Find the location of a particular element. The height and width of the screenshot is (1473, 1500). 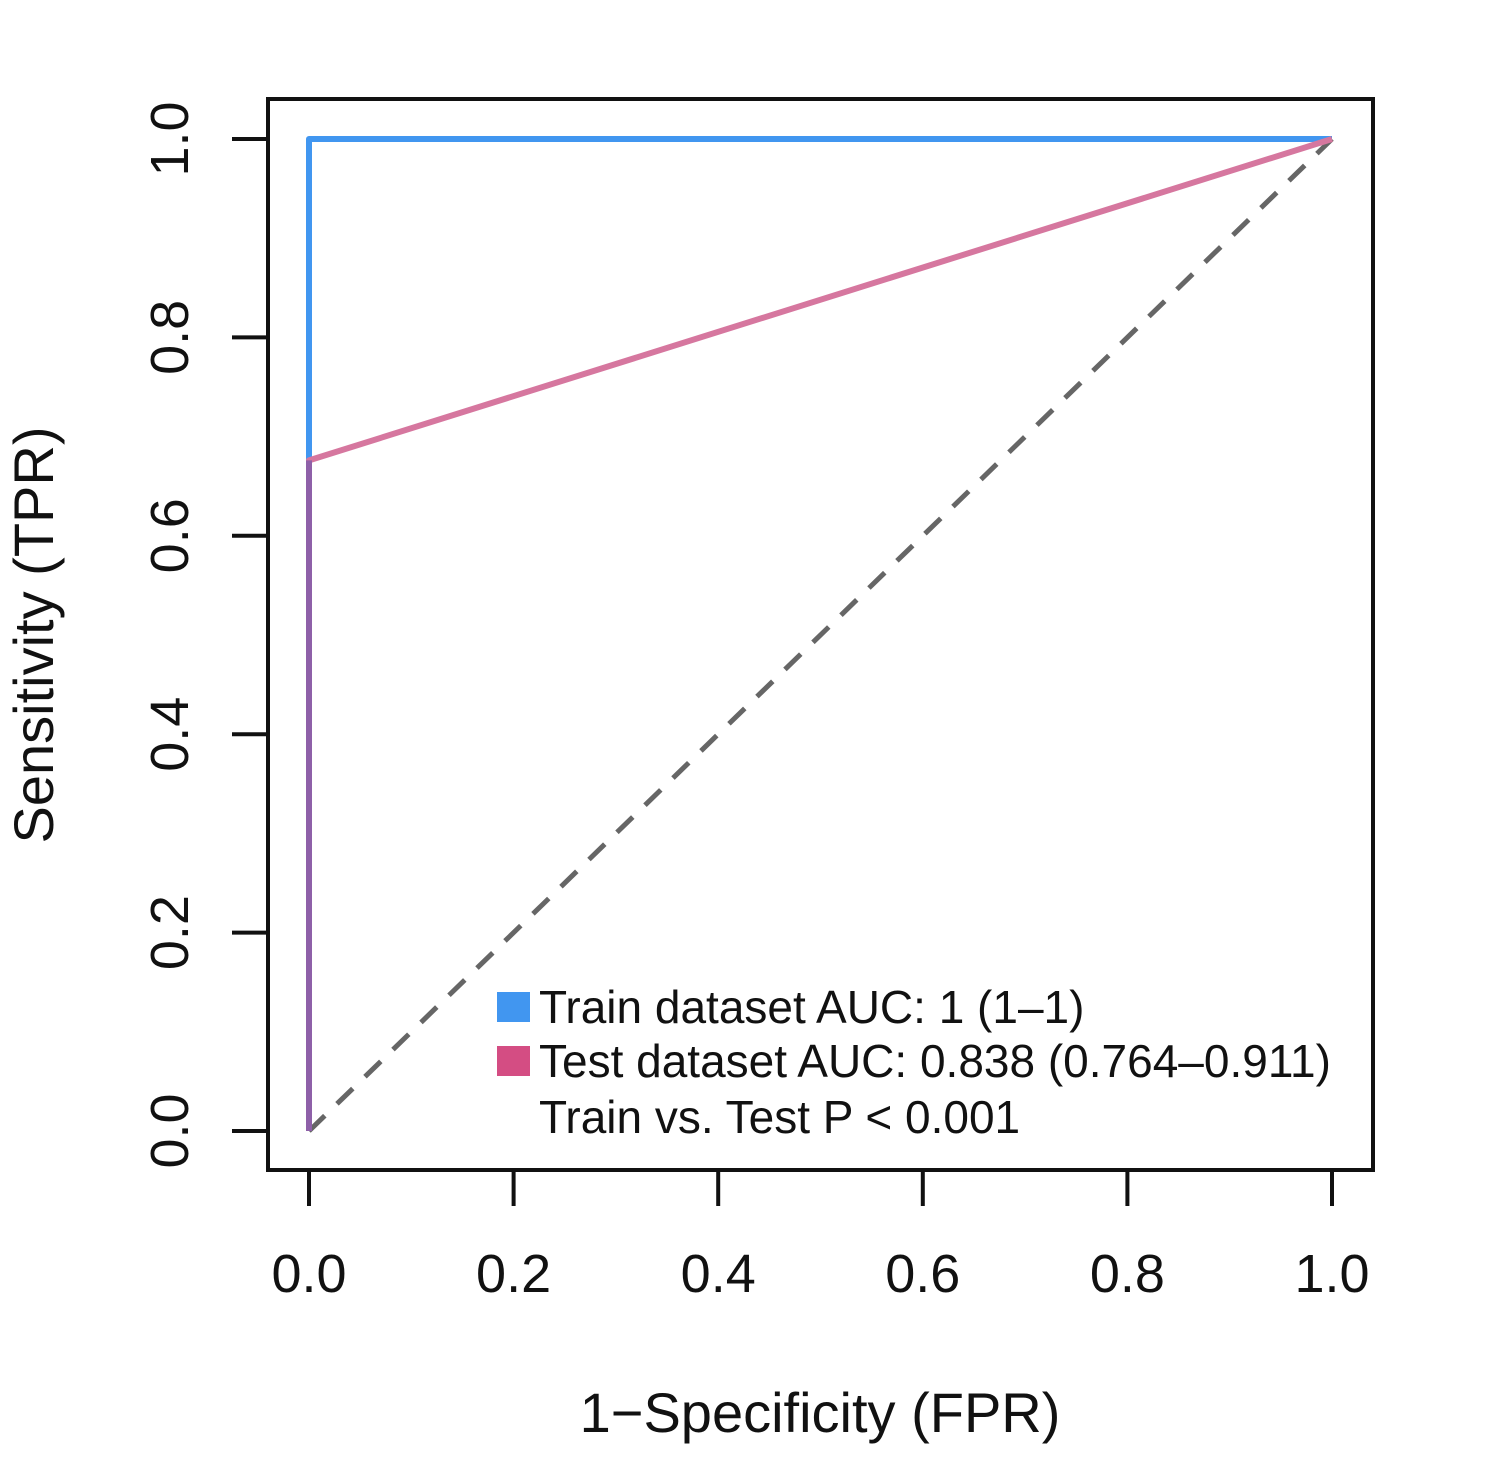

y-tick-label-5: 1.0 is located at coordinates (170, 138).